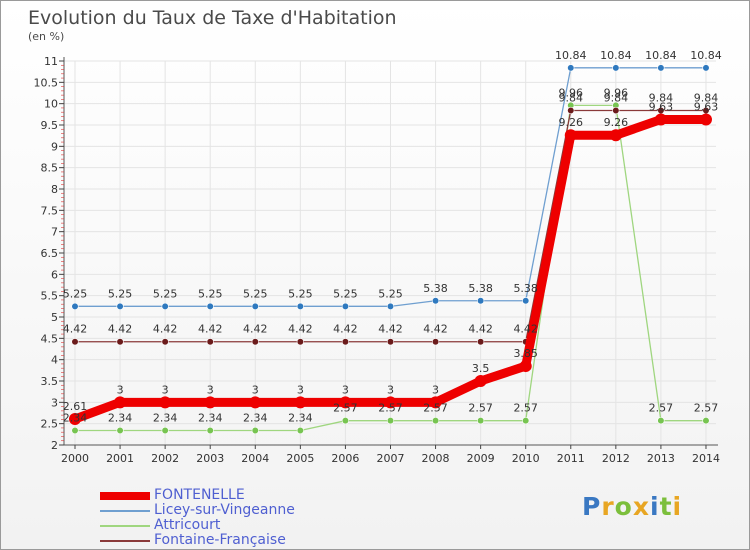 The width and height of the screenshot is (750, 550). What do you see at coordinates (50, 168) in the screenshot?
I see `y-tick-label: 8.5` at bounding box center [50, 168].